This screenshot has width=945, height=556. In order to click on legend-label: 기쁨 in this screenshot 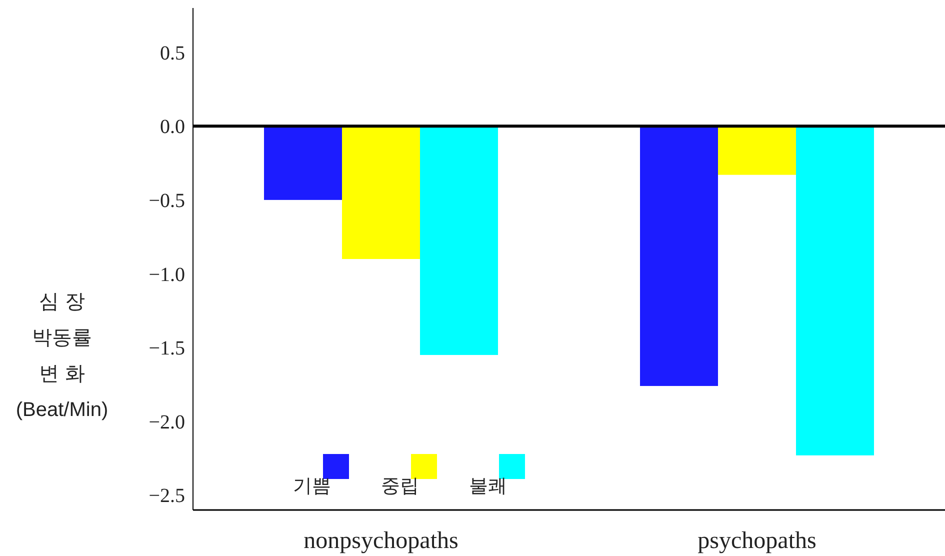, I will do `click(312, 486)`.